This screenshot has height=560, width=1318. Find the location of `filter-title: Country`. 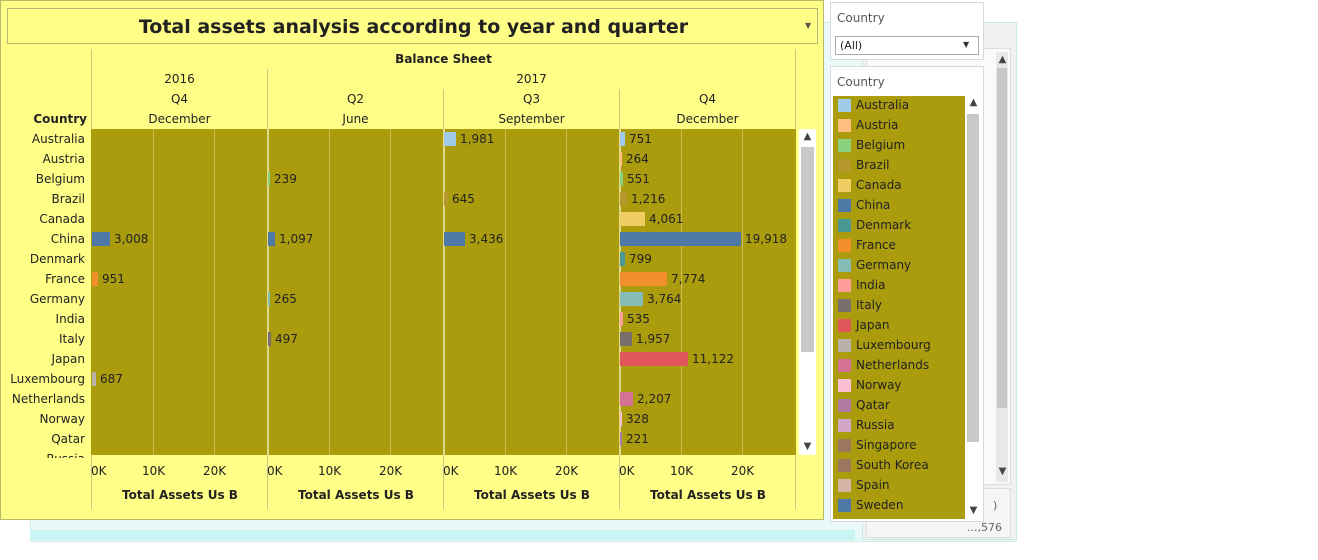

filter-title: Country is located at coordinates (861, 18).